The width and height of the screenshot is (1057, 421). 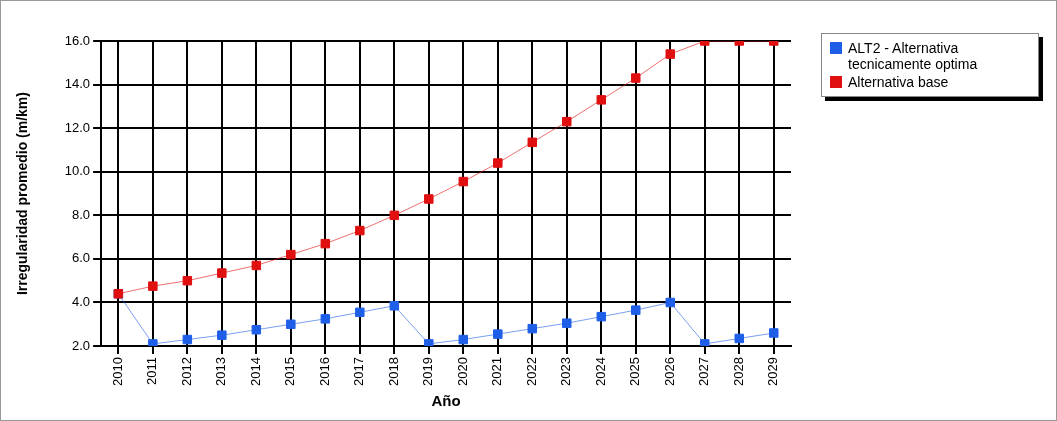 What do you see at coordinates (22, 194) in the screenshot?
I see `y-axis-title: Irregularidad promedio (m/km)` at bounding box center [22, 194].